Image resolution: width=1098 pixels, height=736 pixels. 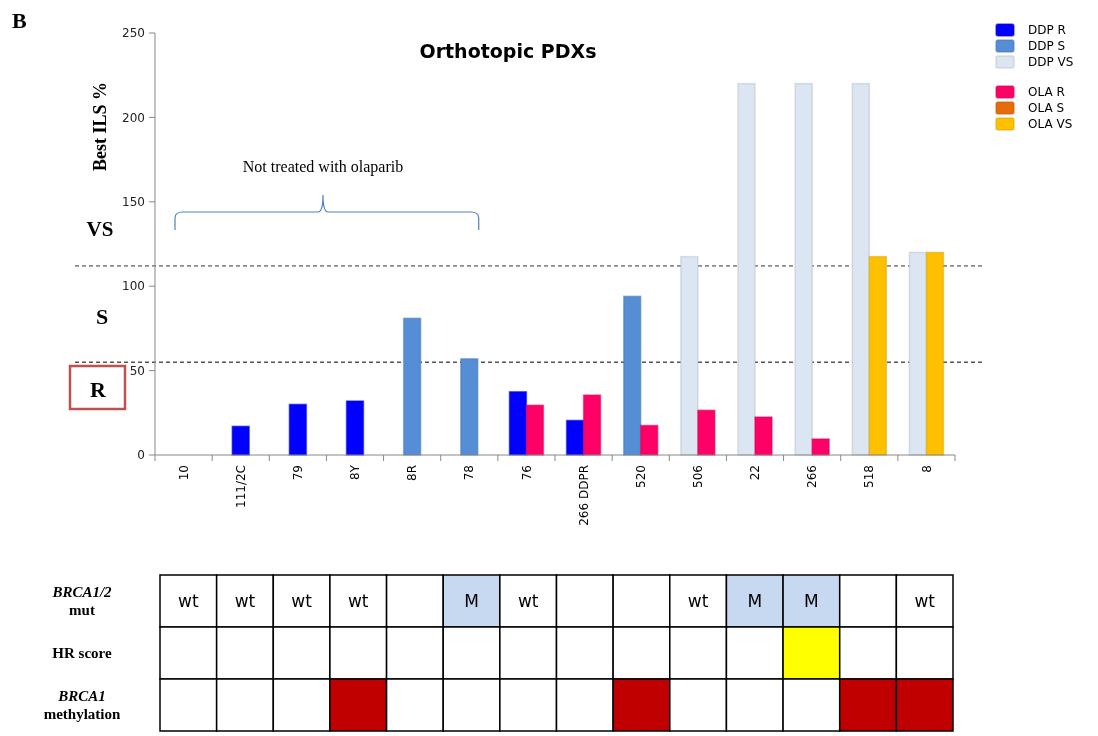 I want to click on legend-label: DDP R, so click(x=1047, y=30).